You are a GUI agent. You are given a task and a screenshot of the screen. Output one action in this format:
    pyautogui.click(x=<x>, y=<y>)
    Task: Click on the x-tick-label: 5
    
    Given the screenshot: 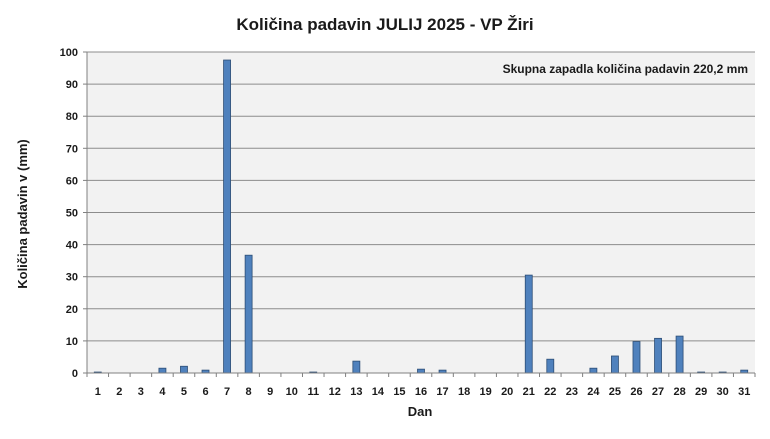 What is the action you would take?
    pyautogui.click(x=184, y=392)
    